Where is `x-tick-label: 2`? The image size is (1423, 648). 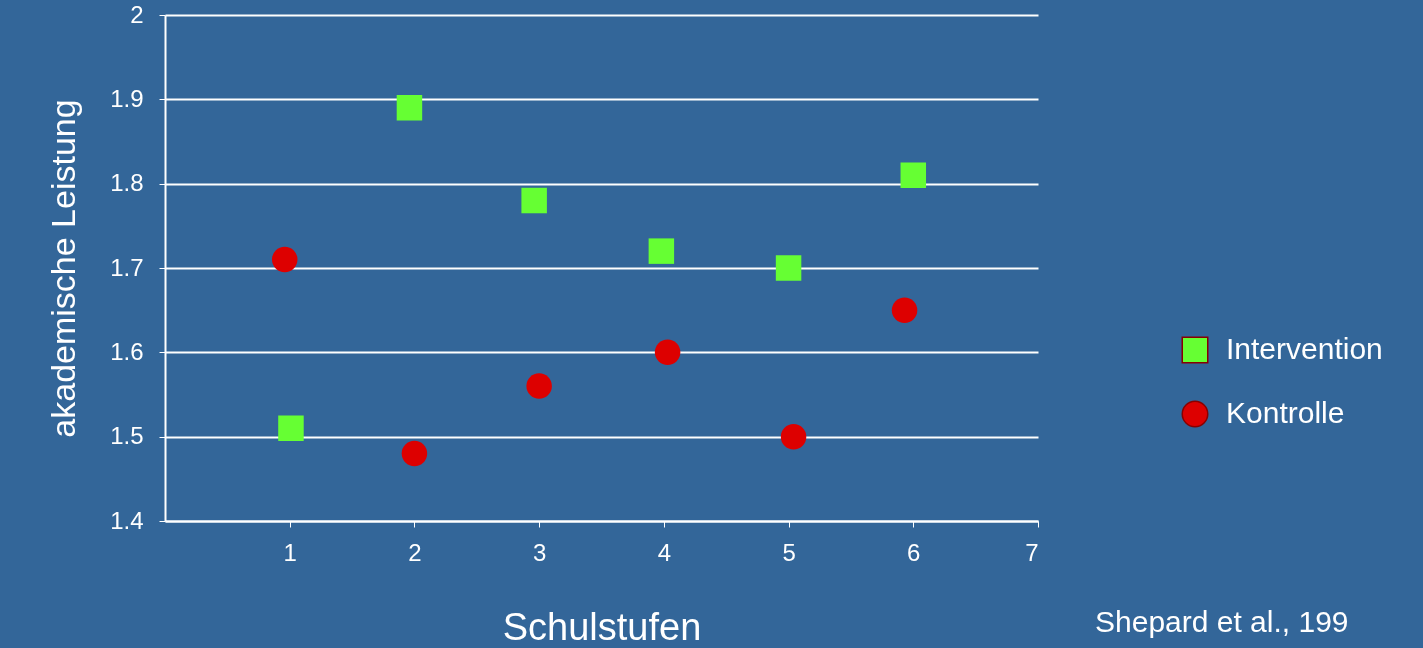
x-tick-label: 2 is located at coordinates (415, 552).